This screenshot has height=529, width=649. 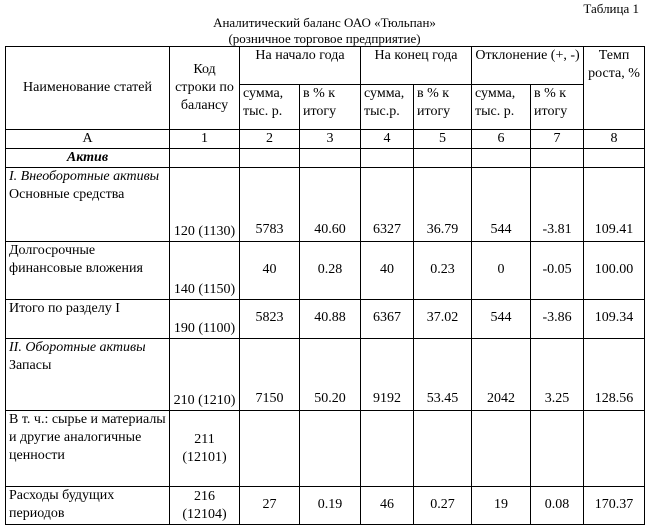 I want to click on table-title: Аналитический баланс ОАО «Тюльпан», so click(x=324, y=22).